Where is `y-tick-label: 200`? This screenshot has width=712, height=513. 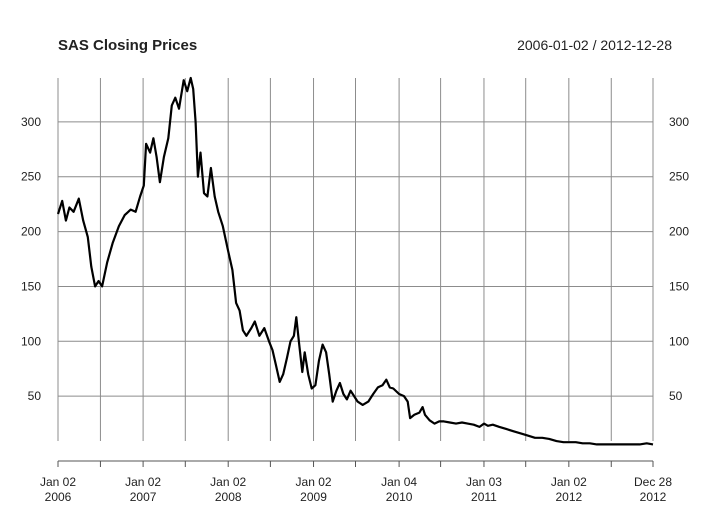
y-tick-label: 200 is located at coordinates (31, 232).